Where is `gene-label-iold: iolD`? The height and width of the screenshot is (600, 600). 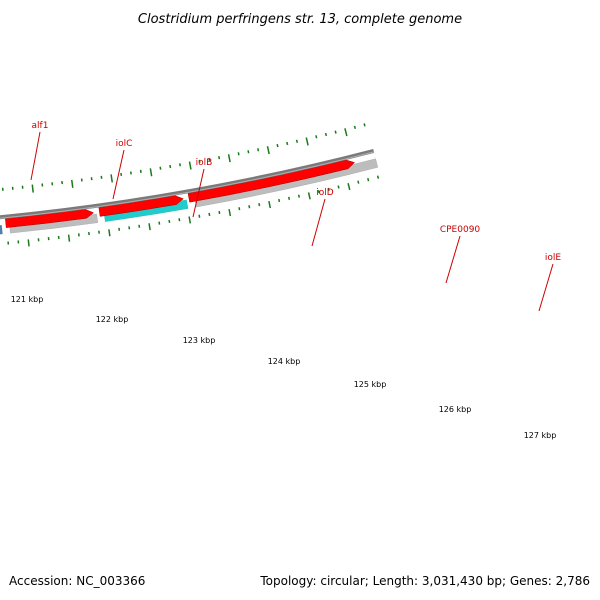 gene-label-iold: iolD is located at coordinates (325, 193).